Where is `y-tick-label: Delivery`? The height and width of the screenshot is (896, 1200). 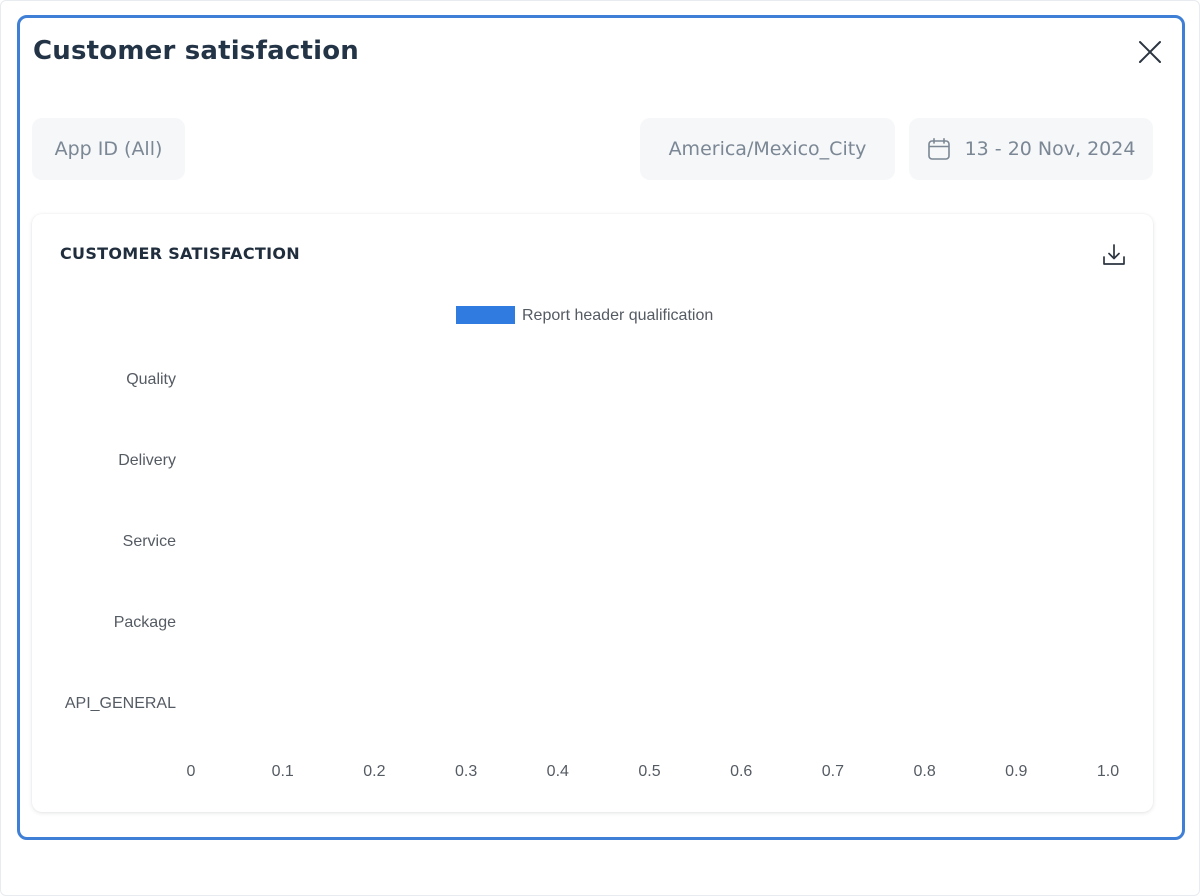
y-tick-label: Delivery is located at coordinates (147, 460).